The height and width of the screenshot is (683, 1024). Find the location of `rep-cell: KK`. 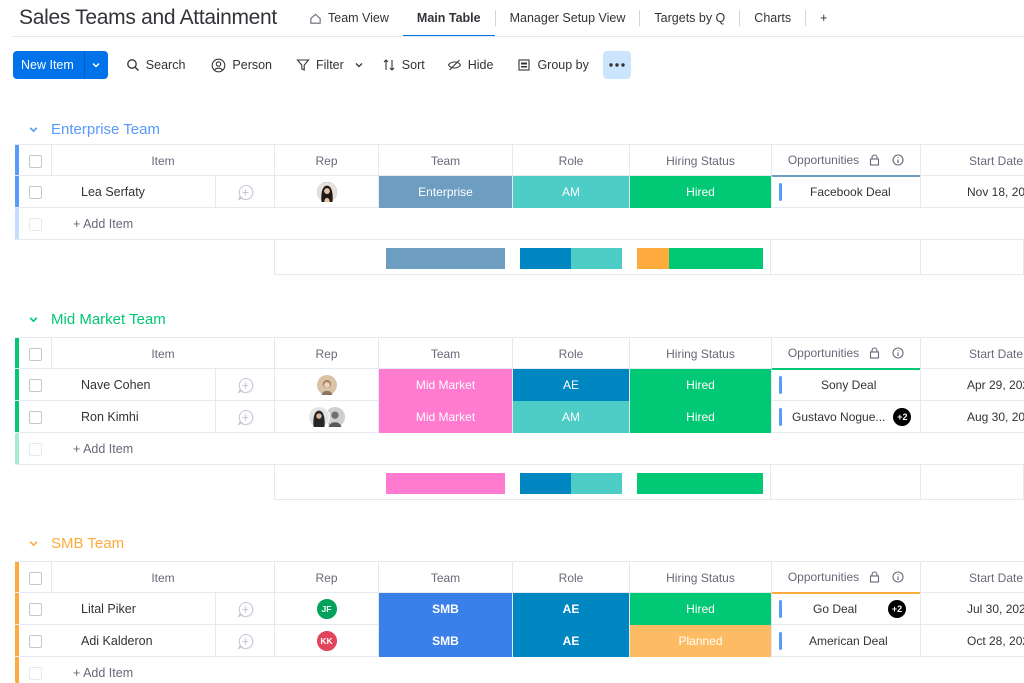

rep-cell: KK is located at coordinates (326, 641).